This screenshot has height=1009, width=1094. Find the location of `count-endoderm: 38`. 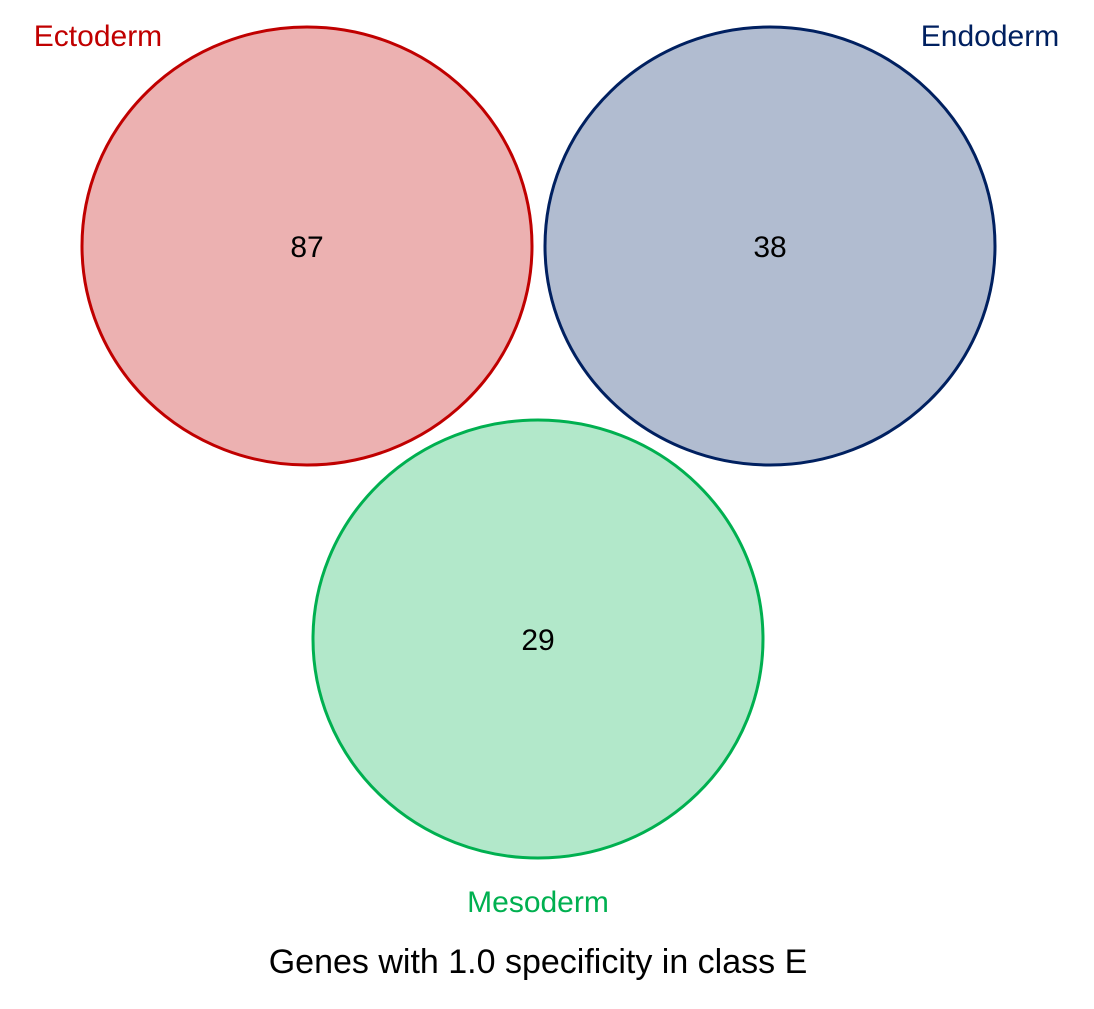

count-endoderm: 38 is located at coordinates (769, 247).